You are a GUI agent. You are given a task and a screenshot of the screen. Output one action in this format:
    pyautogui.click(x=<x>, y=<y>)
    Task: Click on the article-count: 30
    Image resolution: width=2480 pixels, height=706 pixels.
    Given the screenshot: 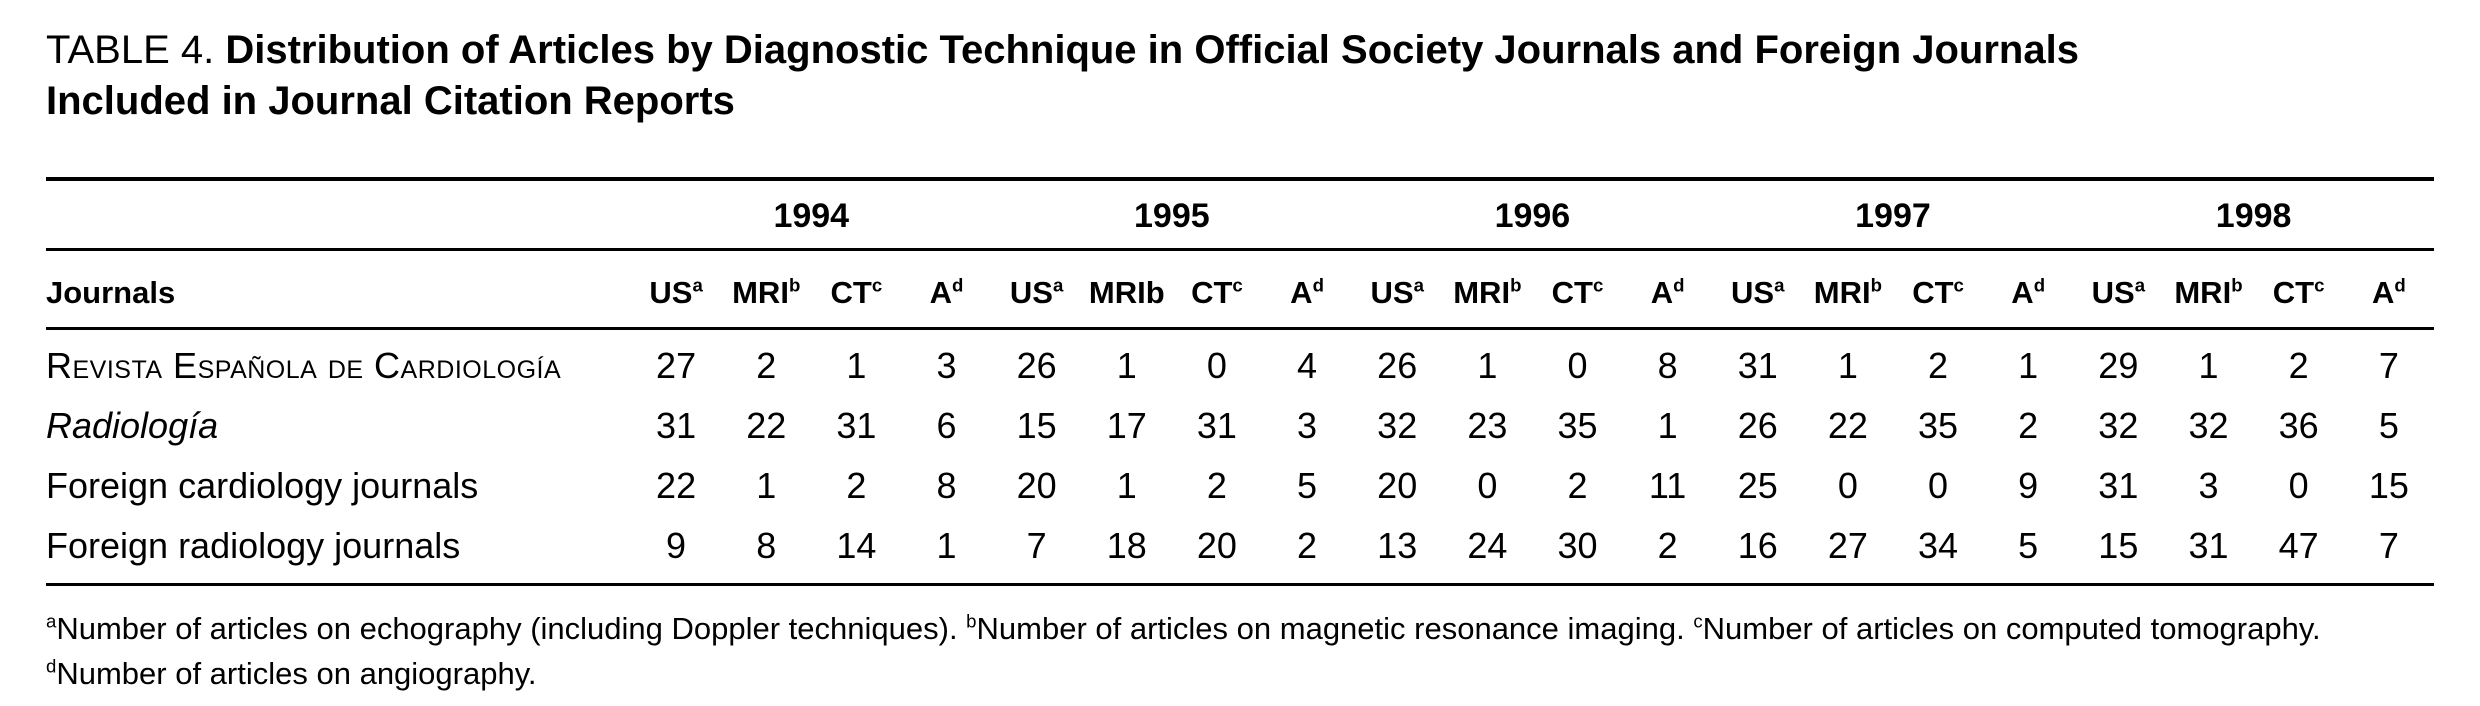 What is the action you would take?
    pyautogui.click(x=1577, y=550)
    